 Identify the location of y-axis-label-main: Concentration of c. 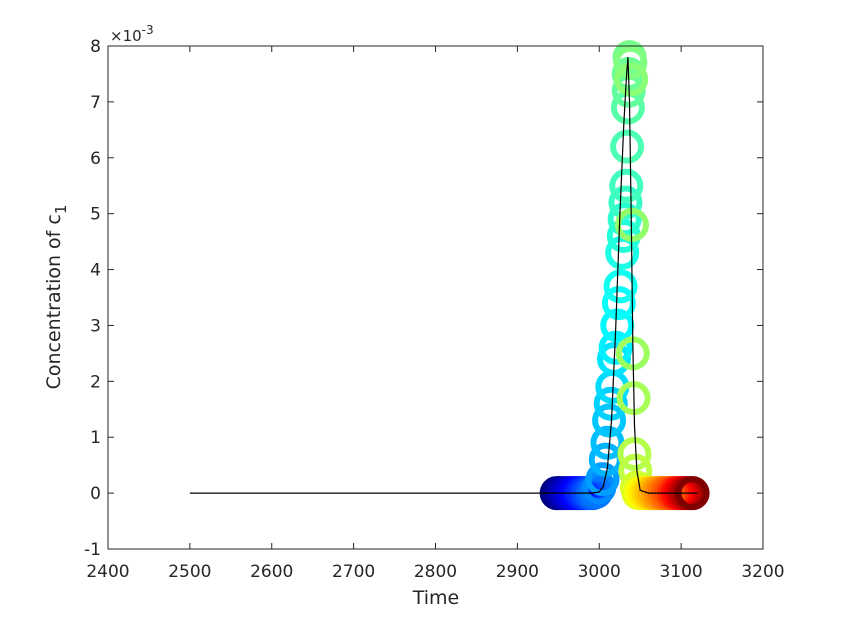
(54, 301).